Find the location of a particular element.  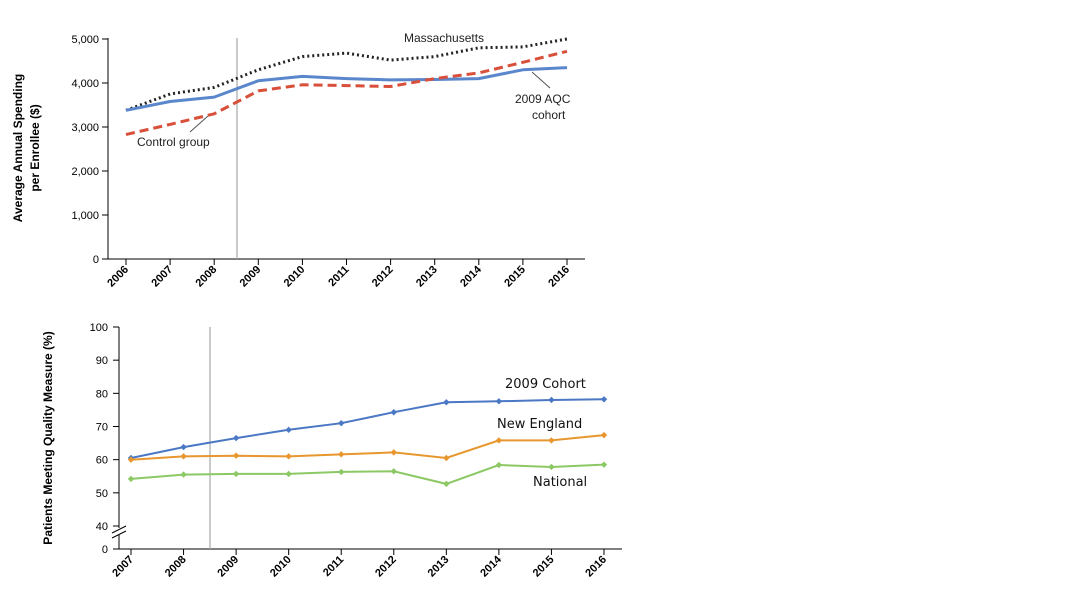

bottom-x-tick-label: 2015 is located at coordinates (544, 567).